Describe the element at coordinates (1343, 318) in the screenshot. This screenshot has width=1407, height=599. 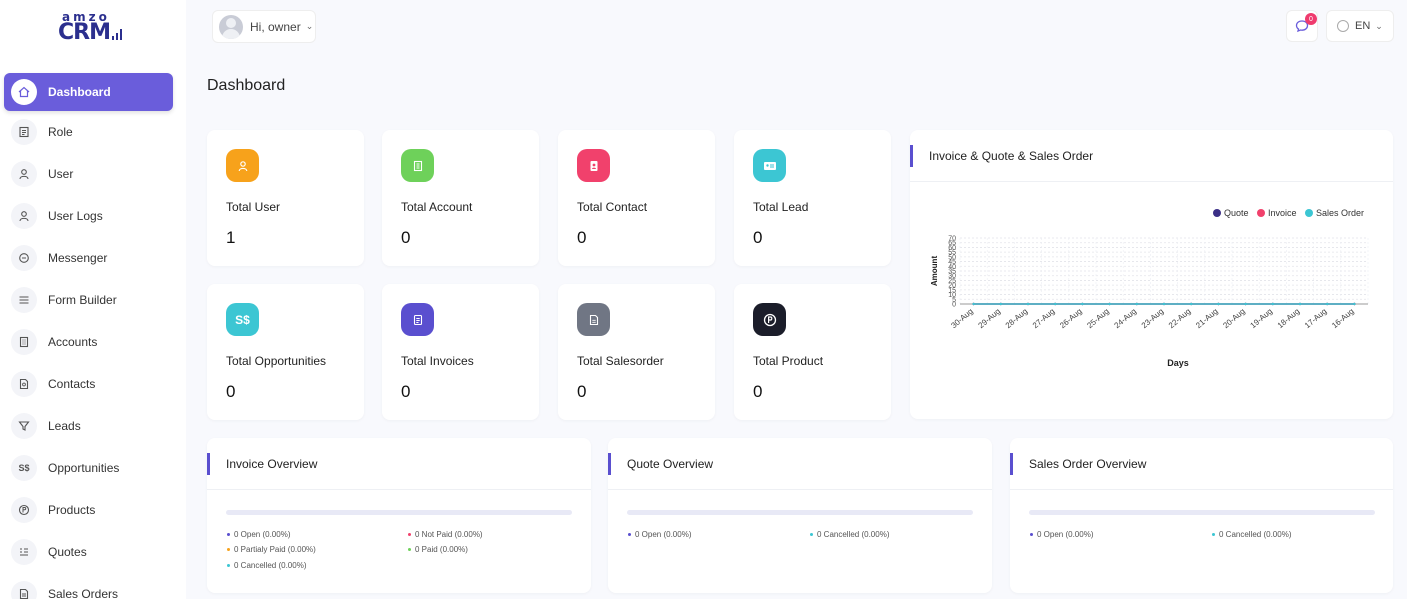
I see `x-tick-label: 16-Aug` at that location.